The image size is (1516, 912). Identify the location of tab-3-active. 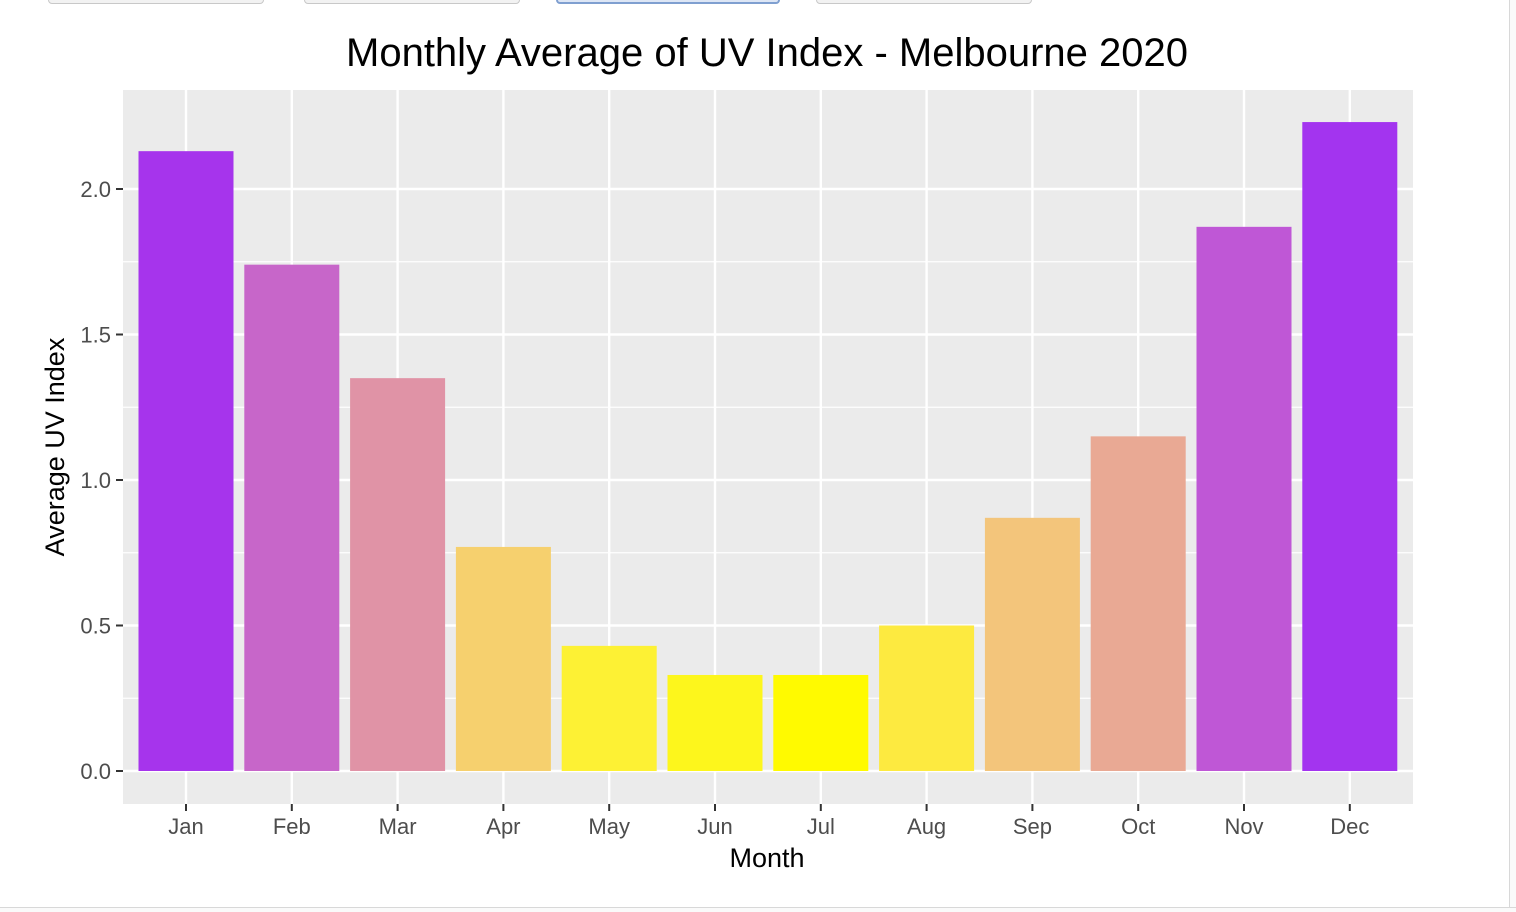
(668, 2).